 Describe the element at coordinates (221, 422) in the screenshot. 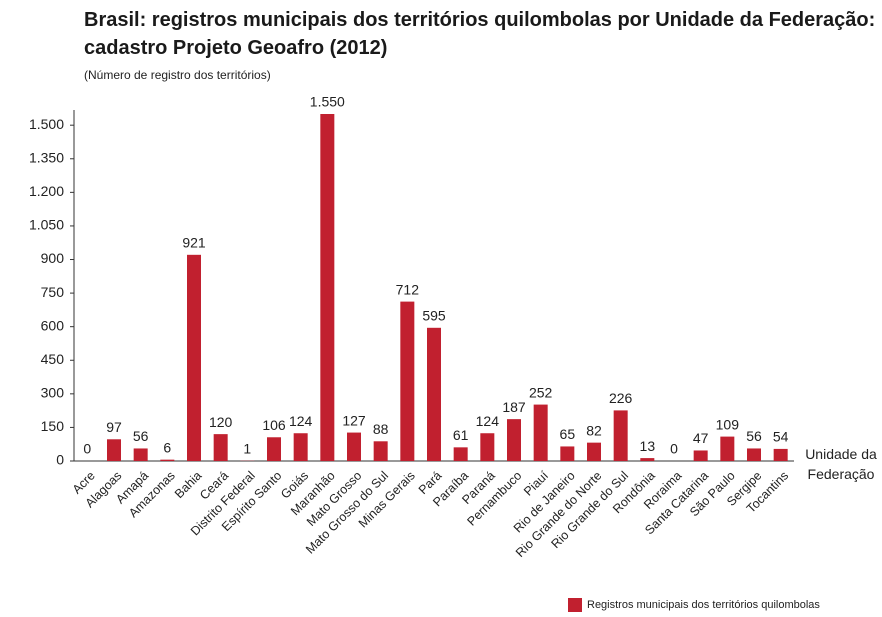

I see `value-label: 120` at that location.